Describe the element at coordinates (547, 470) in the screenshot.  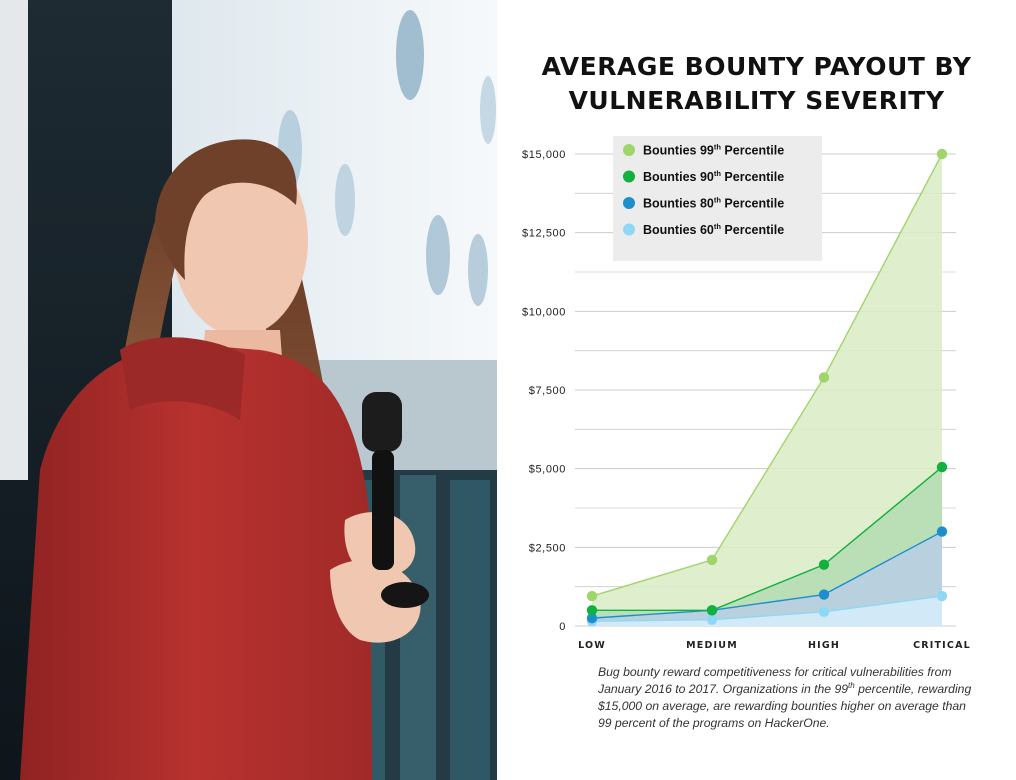
I see `y-tick-label: $5,000` at that location.